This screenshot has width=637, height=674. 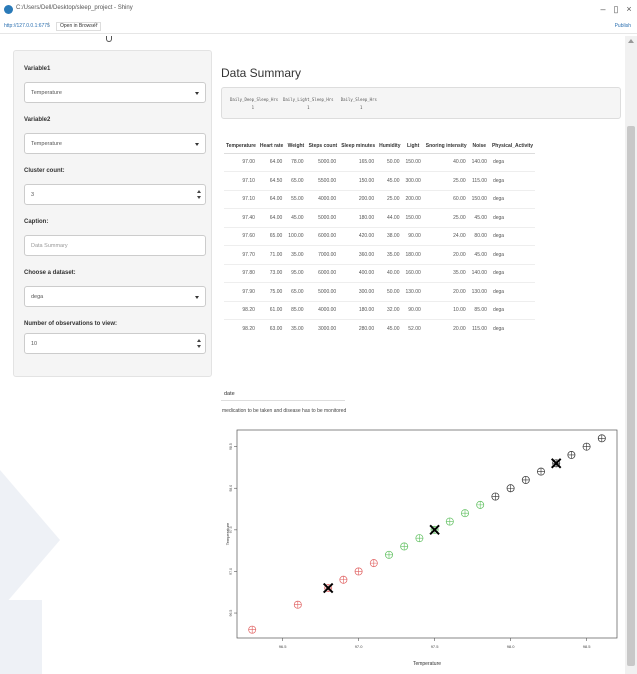 What do you see at coordinates (390, 217) in the screenshot?
I see `table-cell: 44.00` at bounding box center [390, 217].